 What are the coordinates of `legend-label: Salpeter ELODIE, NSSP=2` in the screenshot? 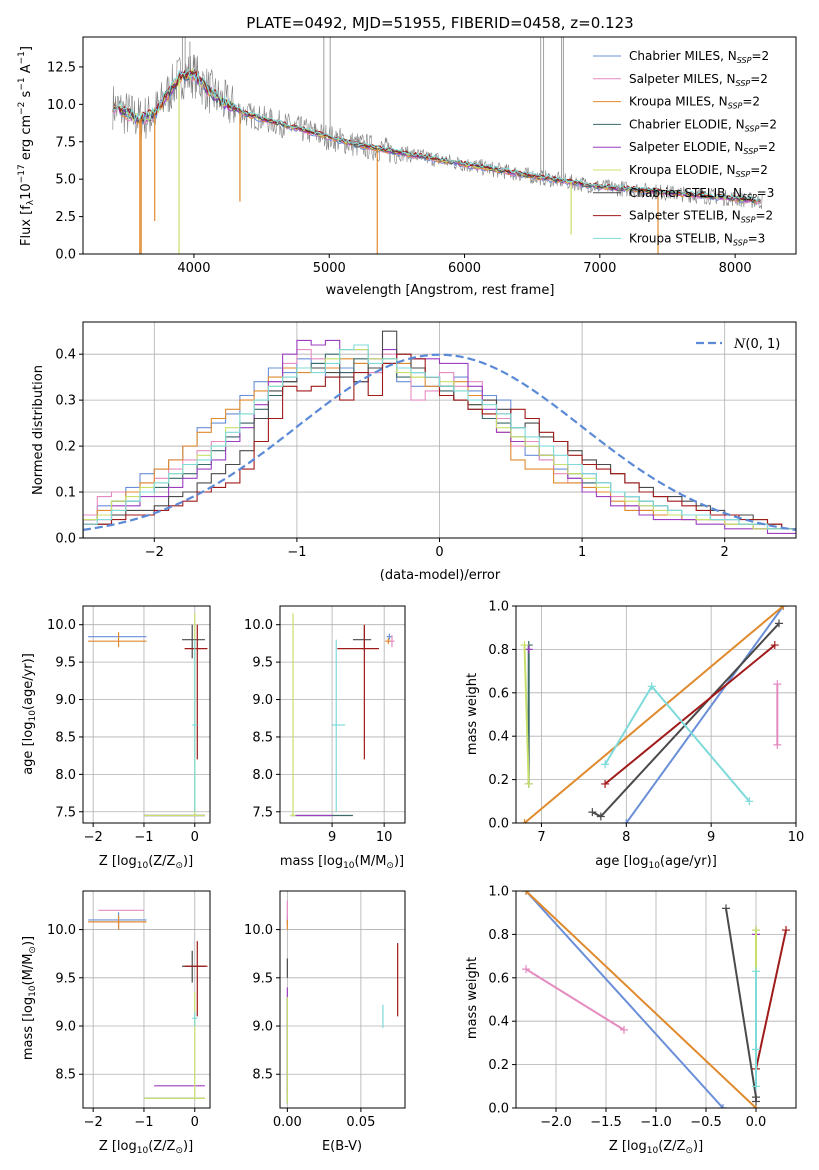 It's located at (702, 148).